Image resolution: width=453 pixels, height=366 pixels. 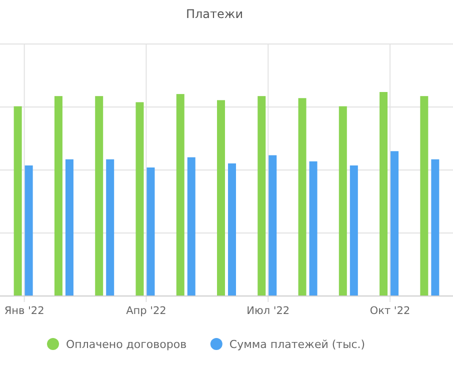 I want to click on x-tick-label: Янв '22, so click(x=24, y=311).